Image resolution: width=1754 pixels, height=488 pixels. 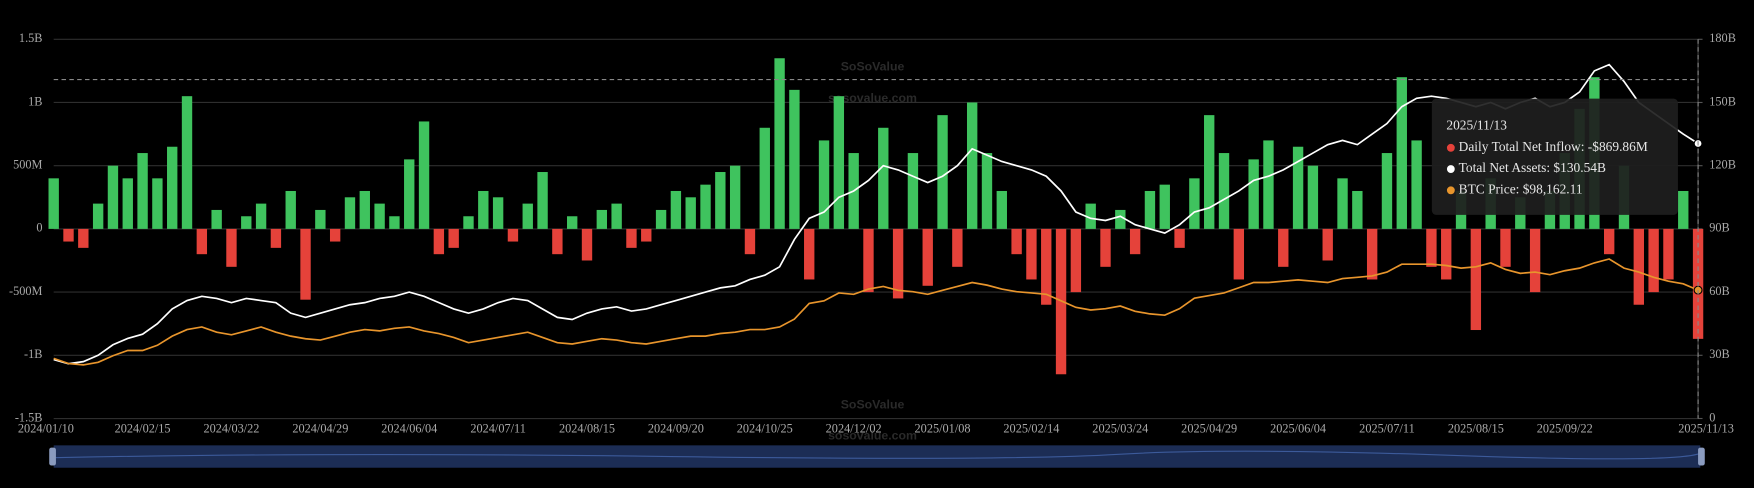 I want to click on y2-tick-label: 120B, so click(x=1722, y=165).